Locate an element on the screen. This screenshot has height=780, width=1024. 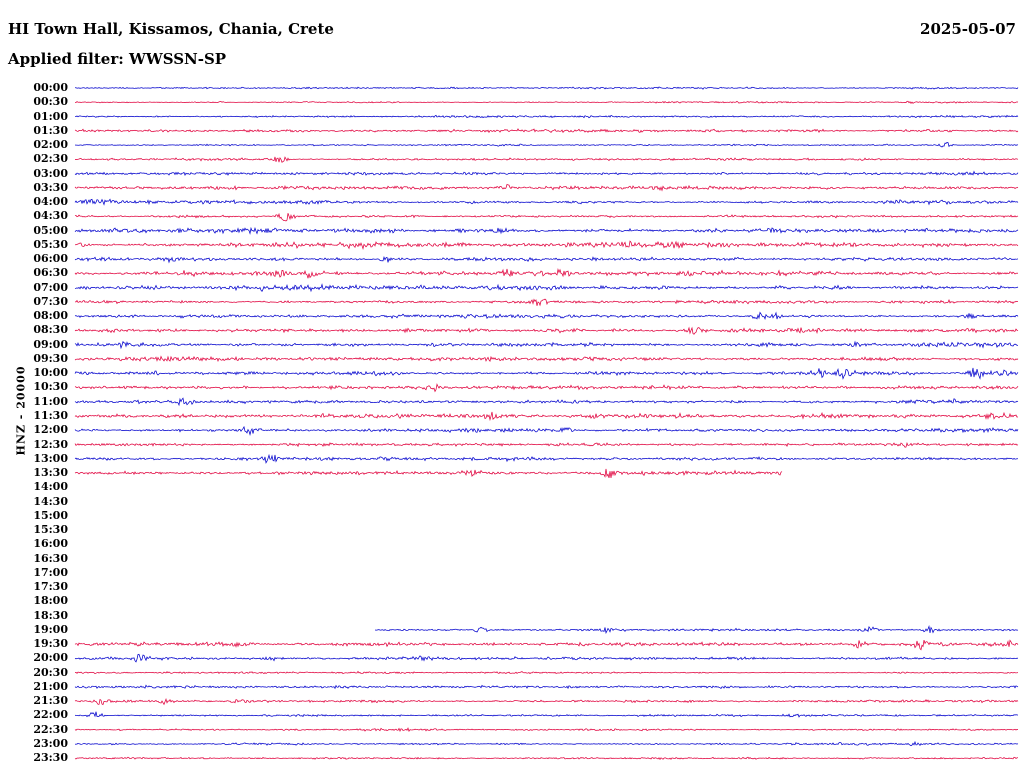
trace-04:30 is located at coordinates (546, 217).